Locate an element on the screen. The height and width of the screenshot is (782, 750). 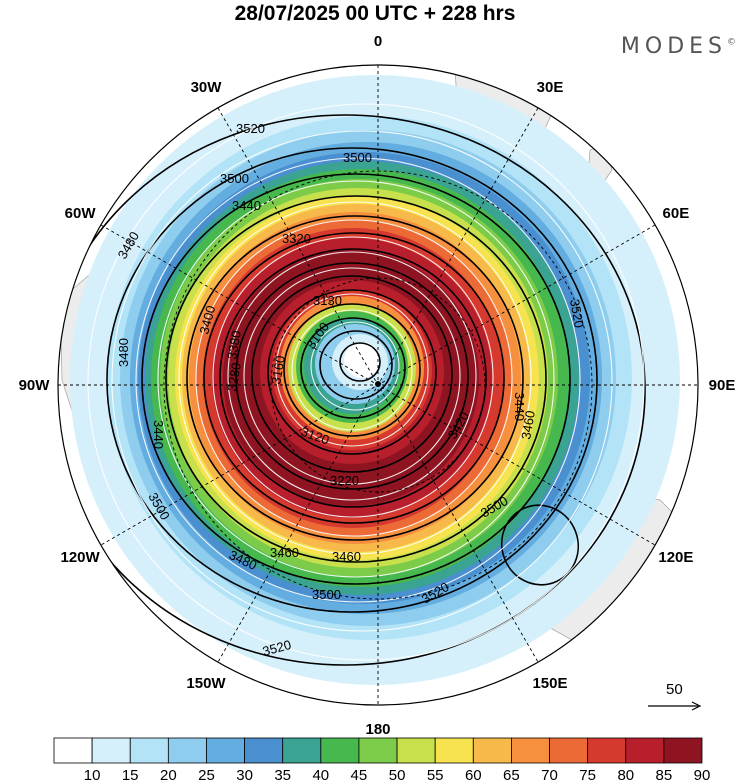
colorbar-tick-label: 75 is located at coordinates (587, 774).